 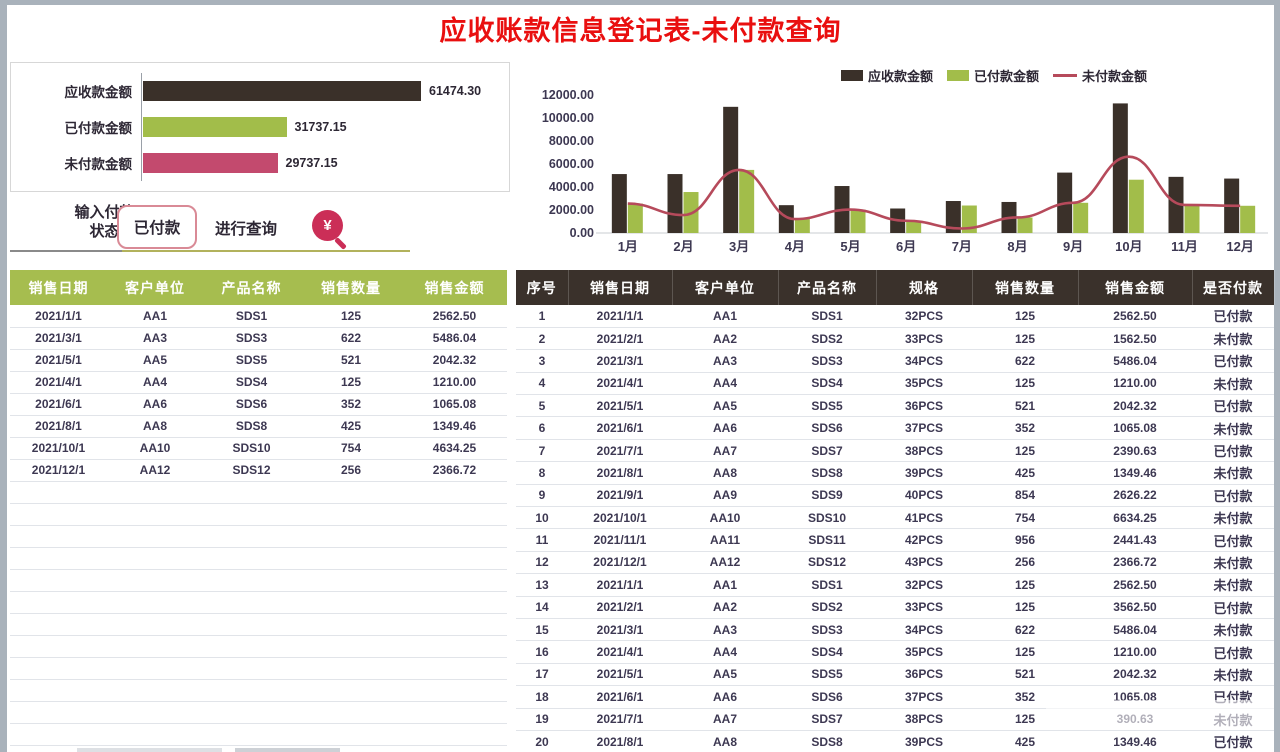 What do you see at coordinates (1135, 496) in the screenshot?
I see `table-cell: 2626.22` at bounding box center [1135, 496].